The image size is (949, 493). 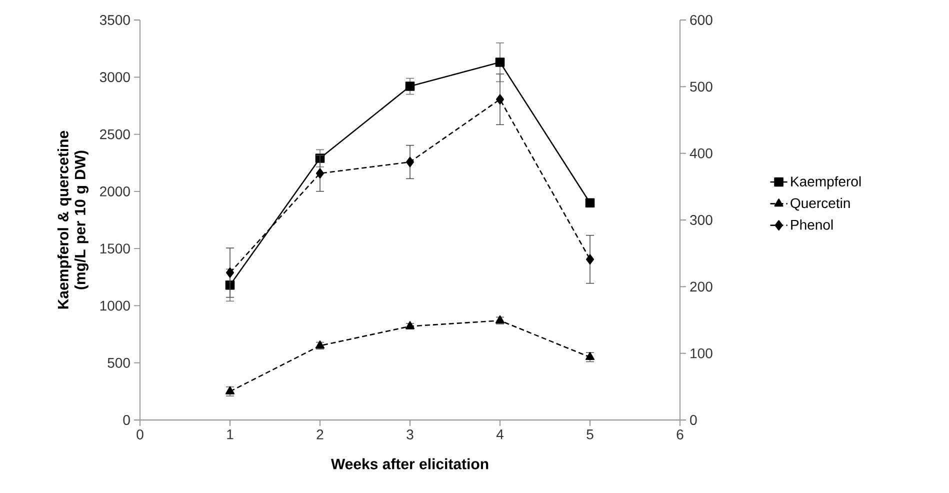 What do you see at coordinates (701, 220) in the screenshot?
I see `y2-tick-label: 300` at bounding box center [701, 220].